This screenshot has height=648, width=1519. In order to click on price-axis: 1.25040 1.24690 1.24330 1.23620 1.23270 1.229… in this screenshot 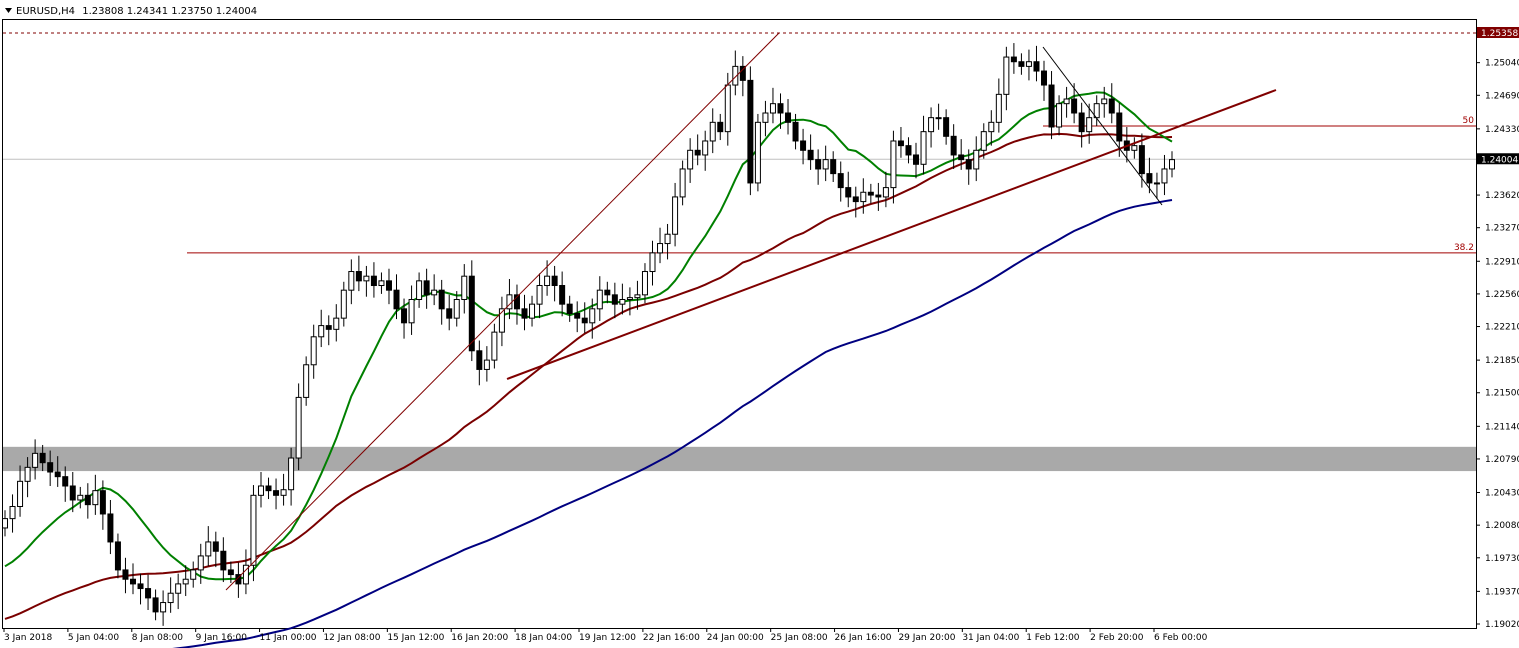, I will do `click(1497, 344)`.